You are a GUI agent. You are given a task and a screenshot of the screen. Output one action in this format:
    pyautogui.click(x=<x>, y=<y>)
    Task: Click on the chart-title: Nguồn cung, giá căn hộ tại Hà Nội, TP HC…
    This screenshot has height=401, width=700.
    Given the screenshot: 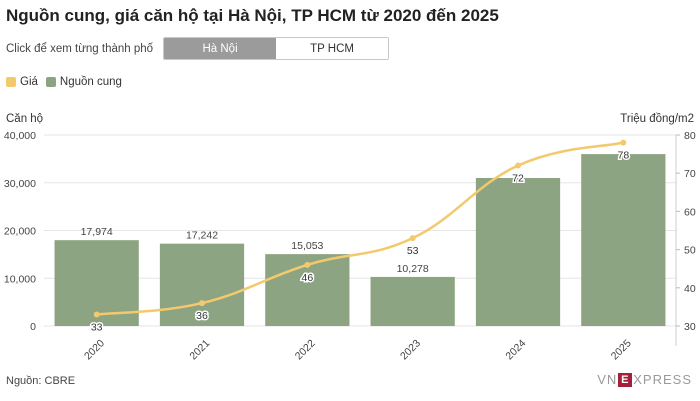 What is the action you would take?
    pyautogui.click(x=252, y=15)
    